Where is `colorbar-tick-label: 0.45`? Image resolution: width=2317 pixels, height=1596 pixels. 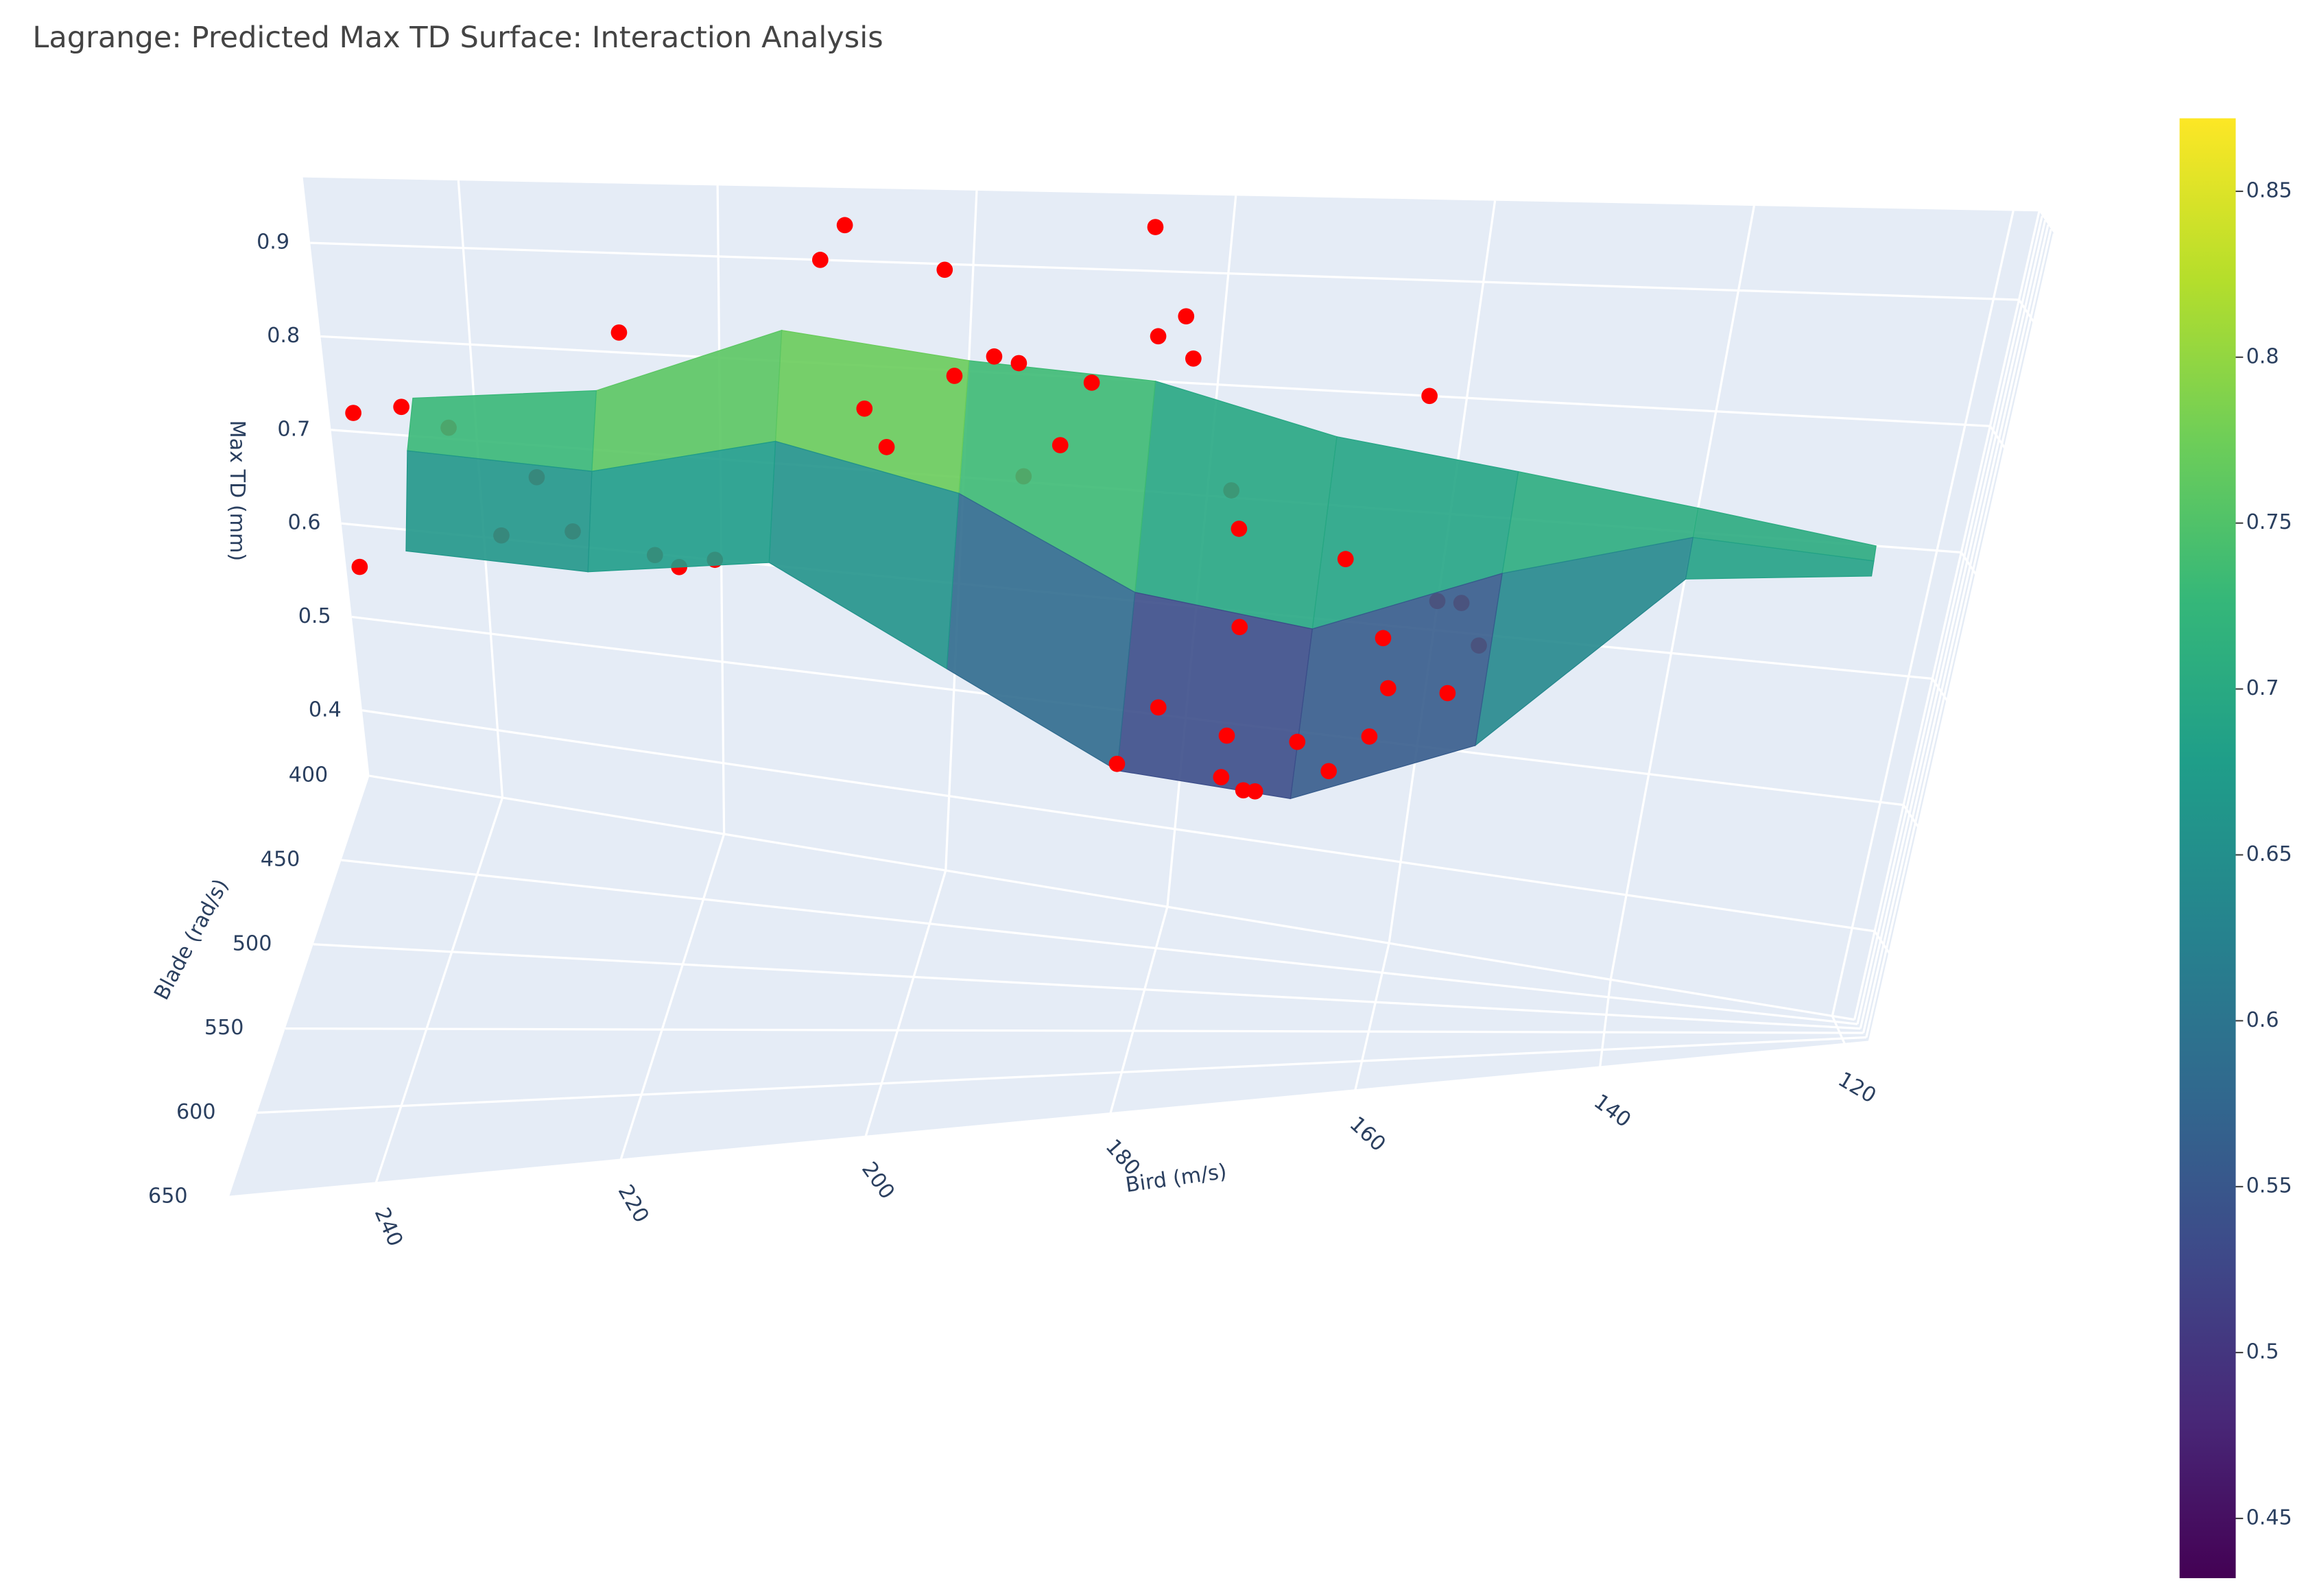 colorbar-tick-label: 0.45 is located at coordinates (2269, 1517).